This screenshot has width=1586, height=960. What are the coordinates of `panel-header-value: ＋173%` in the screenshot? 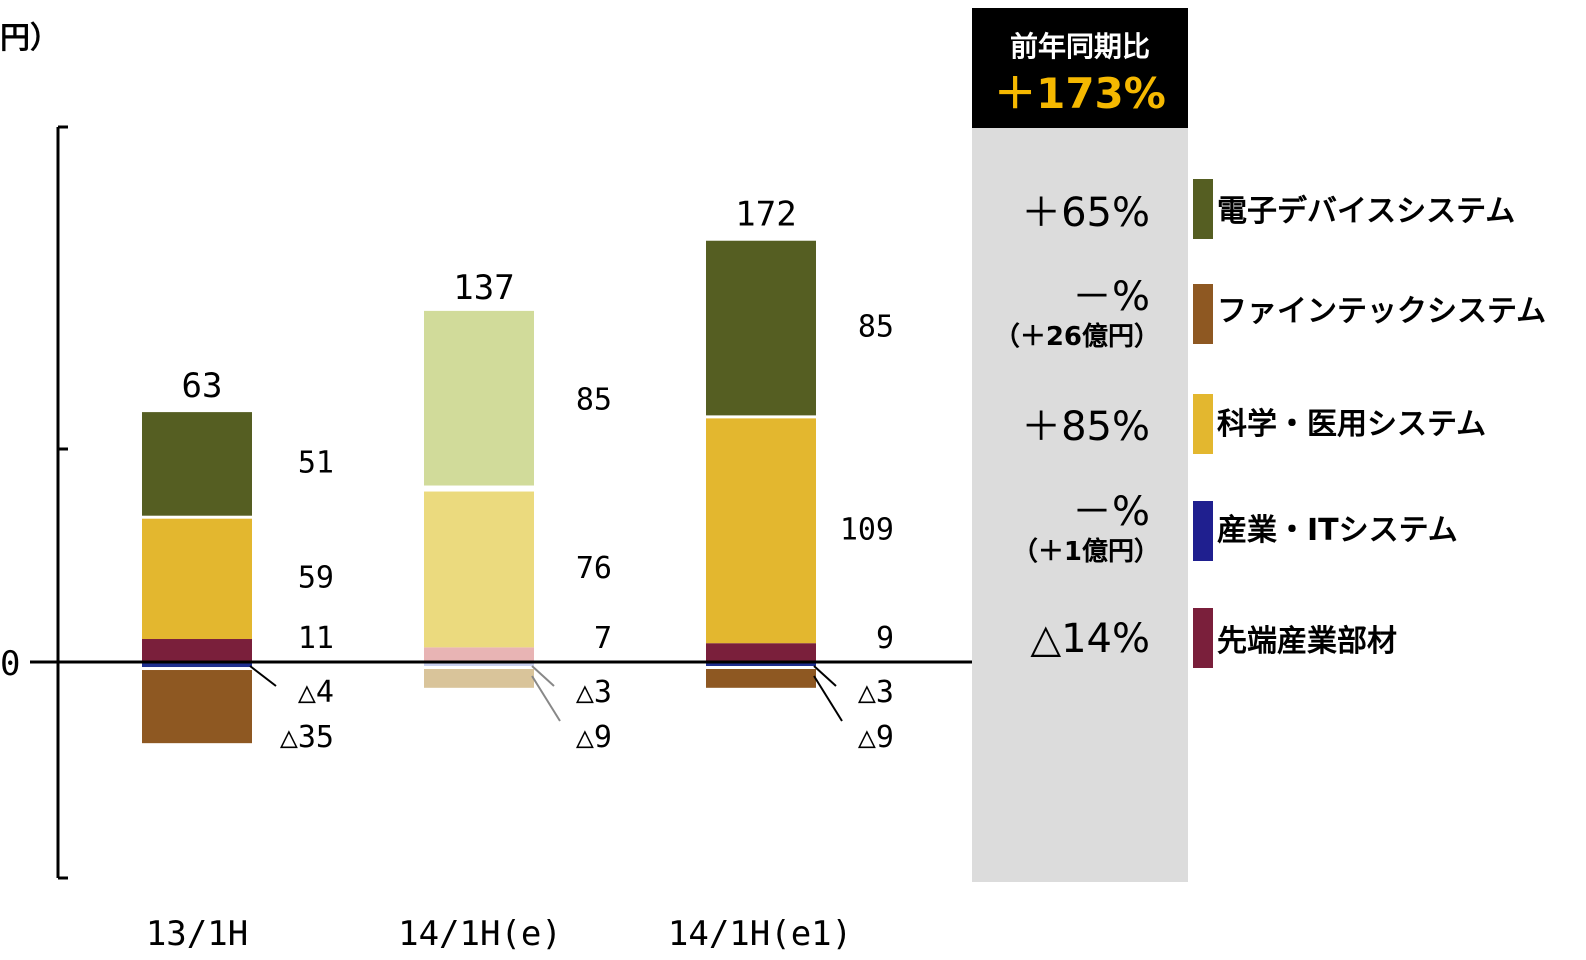 It's located at (1080, 93).